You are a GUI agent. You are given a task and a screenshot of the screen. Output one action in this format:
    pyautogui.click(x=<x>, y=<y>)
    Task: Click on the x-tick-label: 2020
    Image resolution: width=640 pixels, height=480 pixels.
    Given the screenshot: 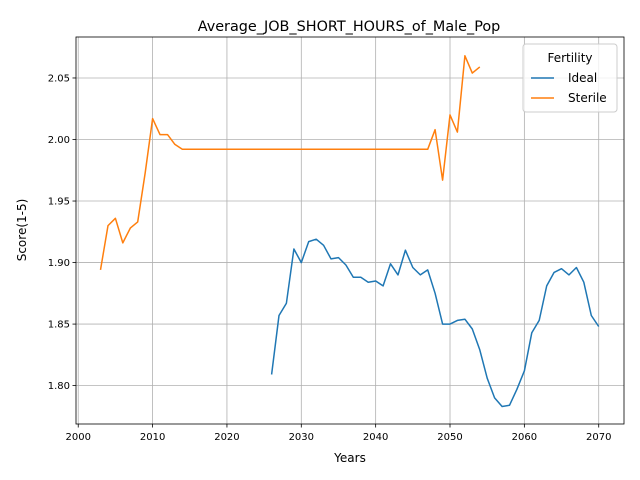 What is the action you would take?
    pyautogui.click(x=226, y=437)
    